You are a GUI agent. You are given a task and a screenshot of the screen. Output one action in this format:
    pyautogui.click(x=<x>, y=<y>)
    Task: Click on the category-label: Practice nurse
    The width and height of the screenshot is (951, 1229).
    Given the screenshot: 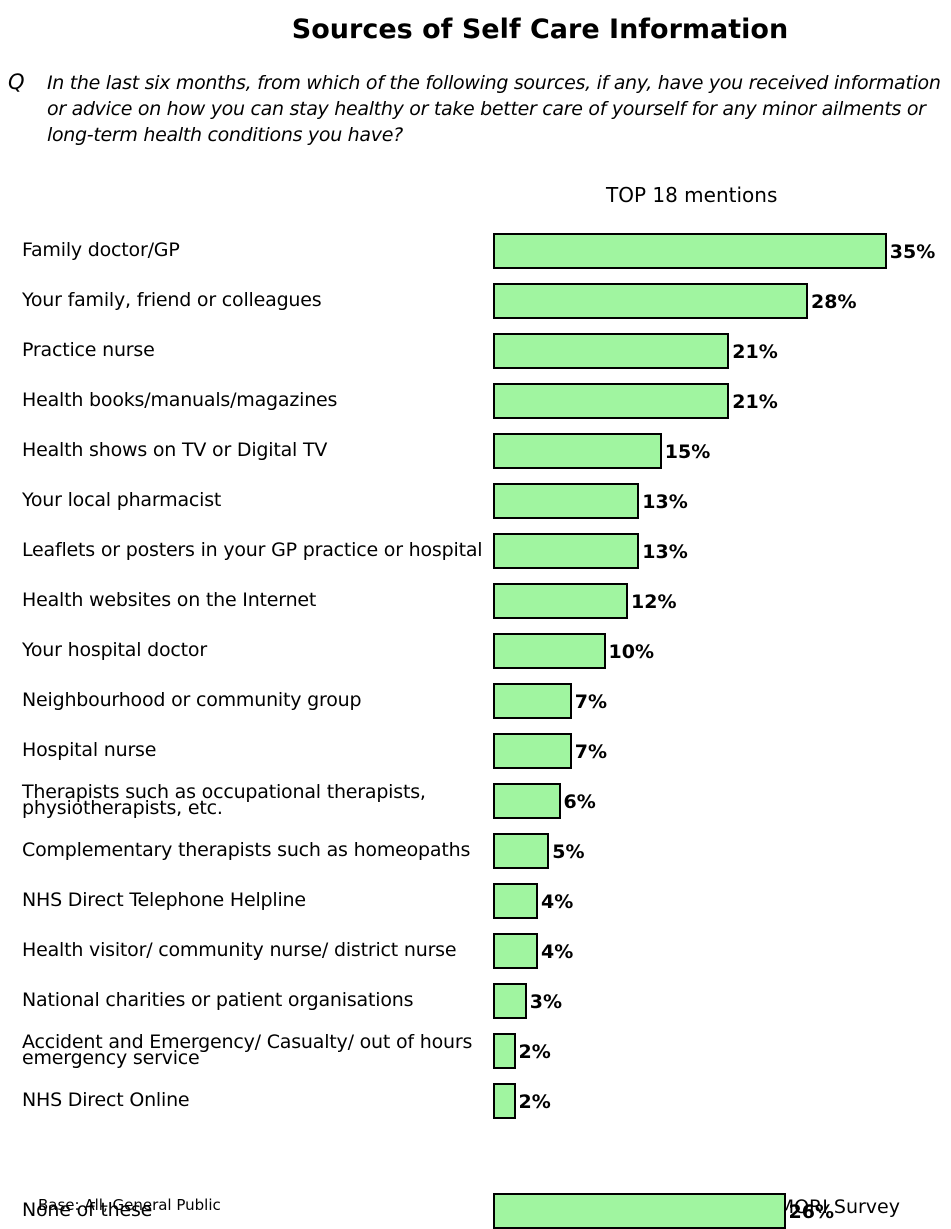 What is the action you would take?
    pyautogui.click(x=88, y=350)
    